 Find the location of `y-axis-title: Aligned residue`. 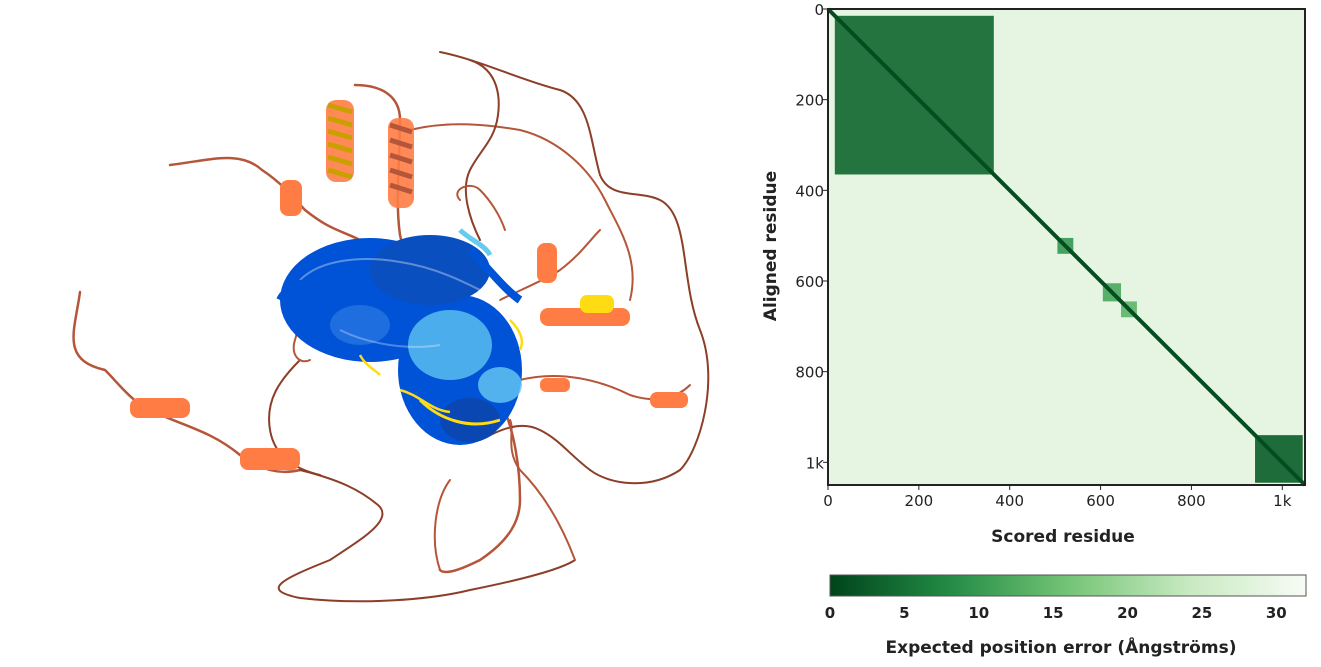

y-axis-title: Aligned residue is located at coordinates (771, 246).